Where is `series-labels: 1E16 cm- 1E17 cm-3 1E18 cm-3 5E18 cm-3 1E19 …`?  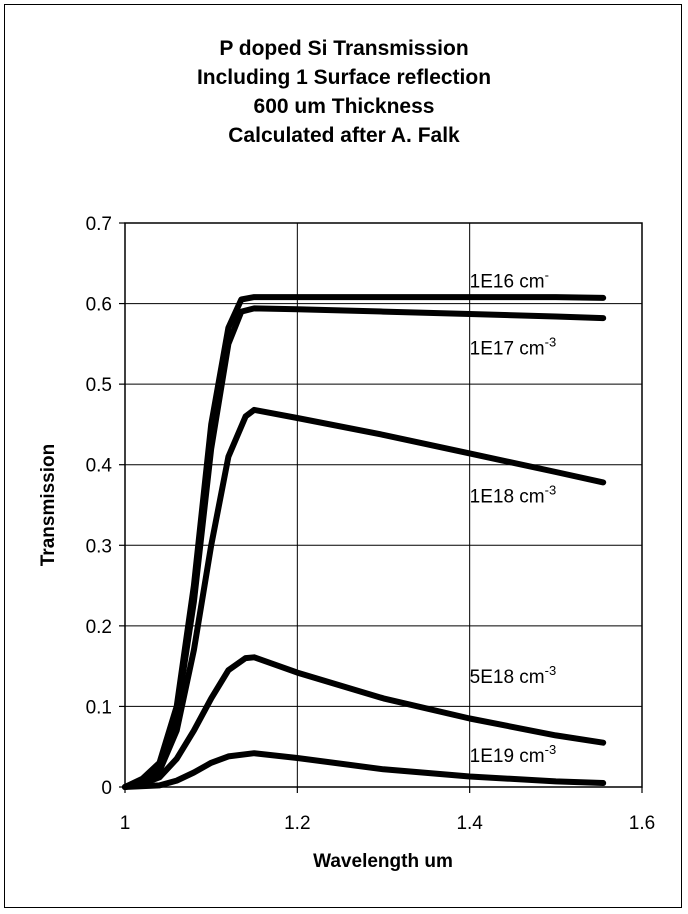 series-labels: 1E16 cm- 1E17 cm-3 1E18 cm-3 5E18 cm-3 1E19 … is located at coordinates (513, 517).